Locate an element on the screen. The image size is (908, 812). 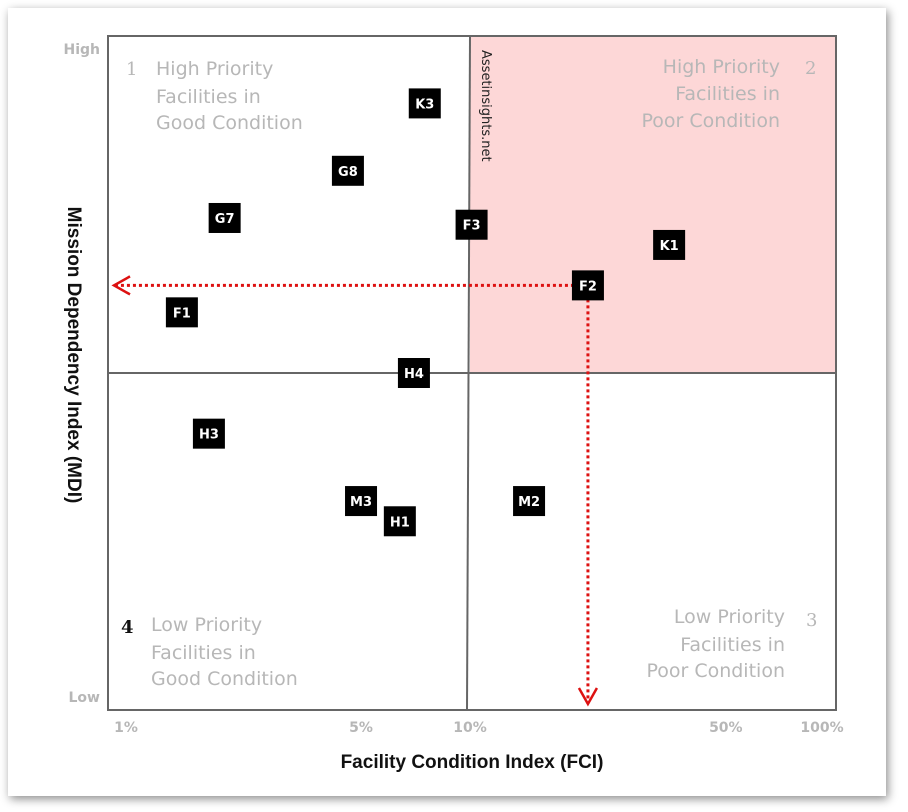
data-point-h3: H3 is located at coordinates (208, 433).